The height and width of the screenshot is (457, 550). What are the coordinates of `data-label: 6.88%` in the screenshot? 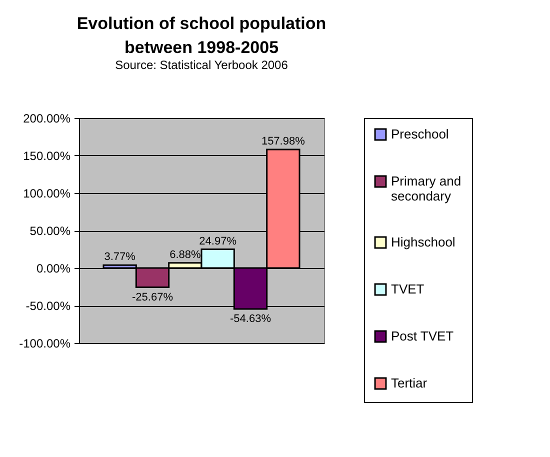 It's located at (185, 254).